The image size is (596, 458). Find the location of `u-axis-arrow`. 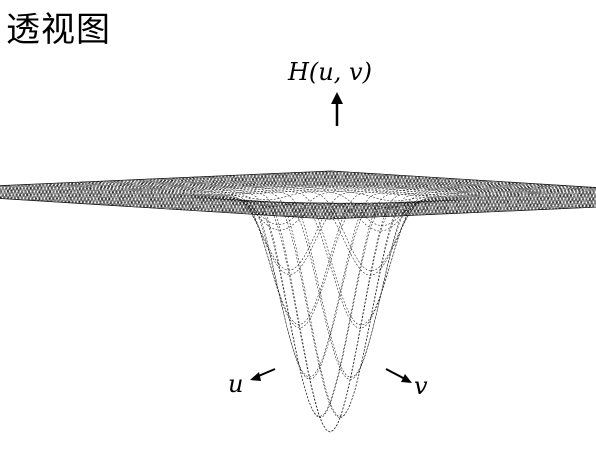

u-axis-arrow is located at coordinates (263, 374).